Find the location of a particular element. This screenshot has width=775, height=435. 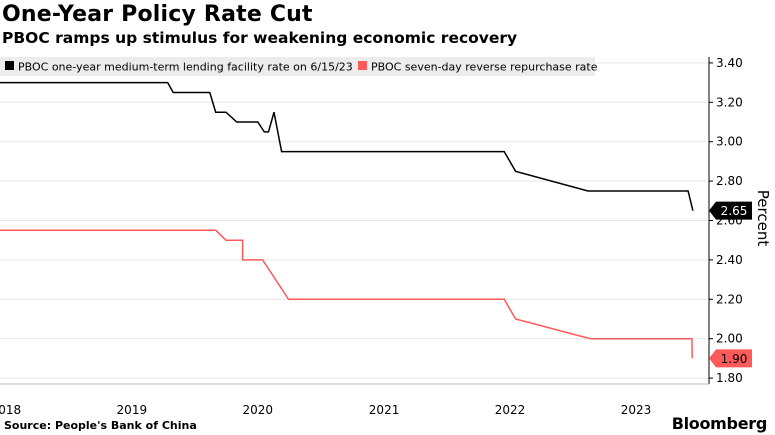

x-tick-label: 2021 is located at coordinates (384, 410).